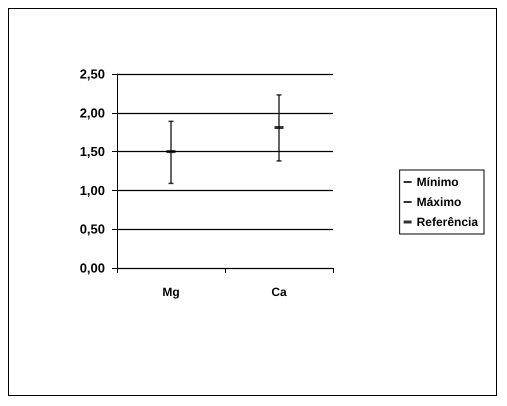 The width and height of the screenshot is (507, 406). What do you see at coordinates (92, 112) in the screenshot?
I see `y-tick-label: 2,00` at bounding box center [92, 112].